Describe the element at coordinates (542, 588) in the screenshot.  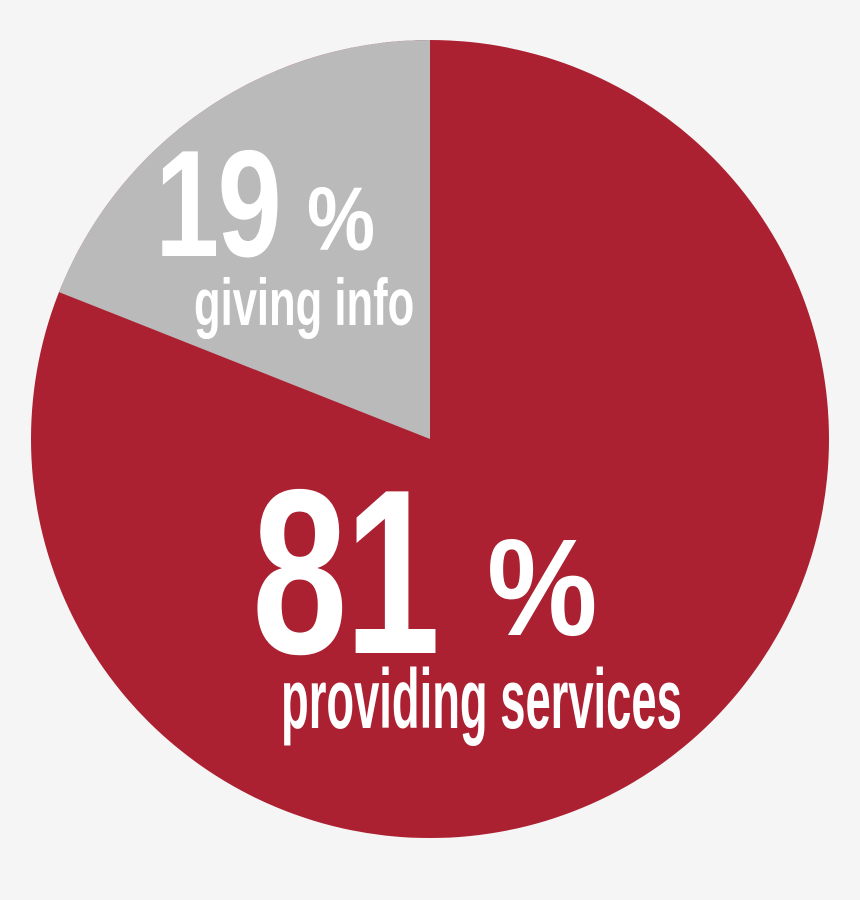
I see `slice-81-percent-sign: %` at that location.